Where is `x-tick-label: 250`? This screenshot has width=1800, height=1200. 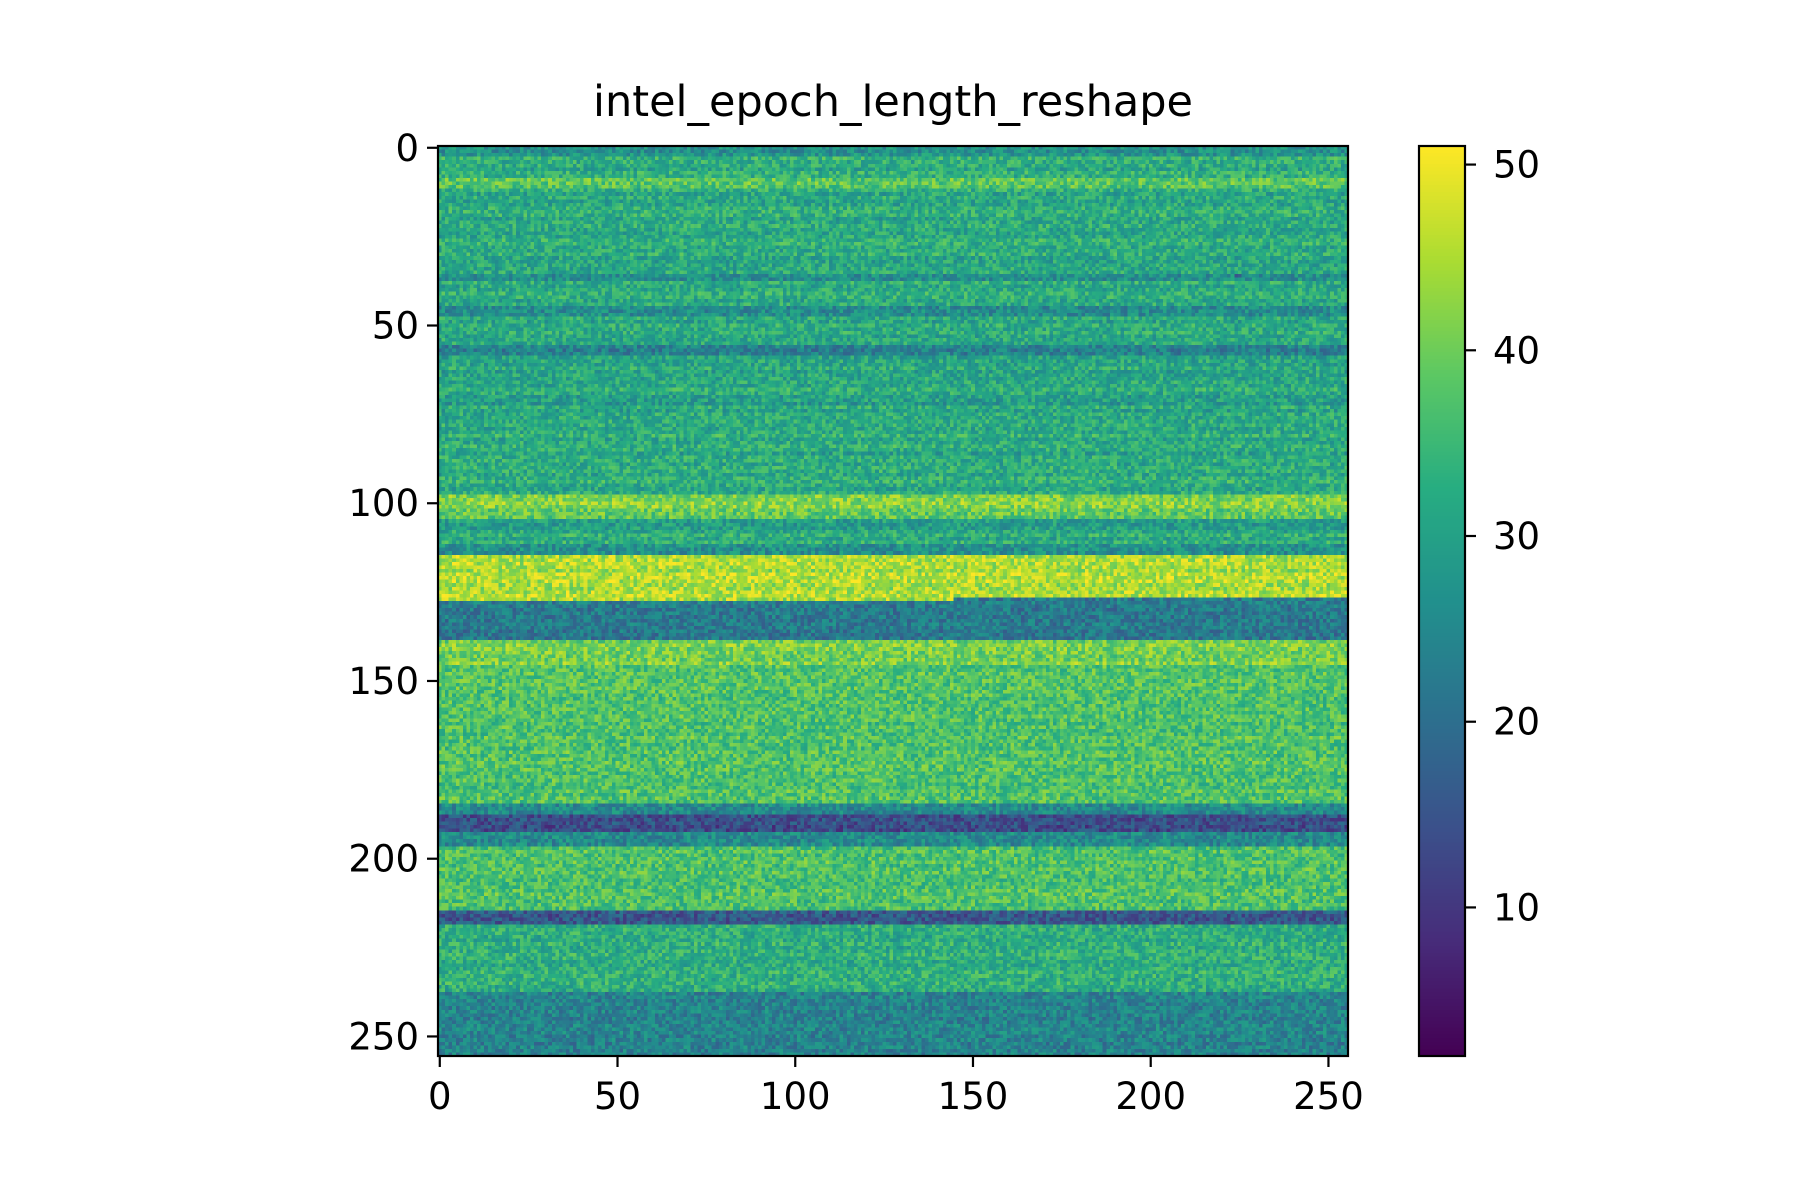
x-tick-label: 250 is located at coordinates (1328, 1096).